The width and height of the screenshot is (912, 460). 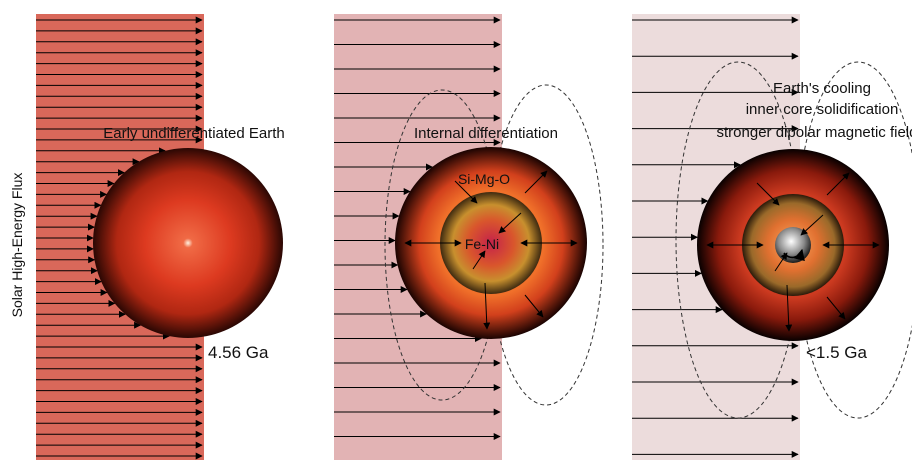 What do you see at coordinates (194, 133) in the screenshot?
I see `panel-early-title: Early undifferentiated Earth` at bounding box center [194, 133].